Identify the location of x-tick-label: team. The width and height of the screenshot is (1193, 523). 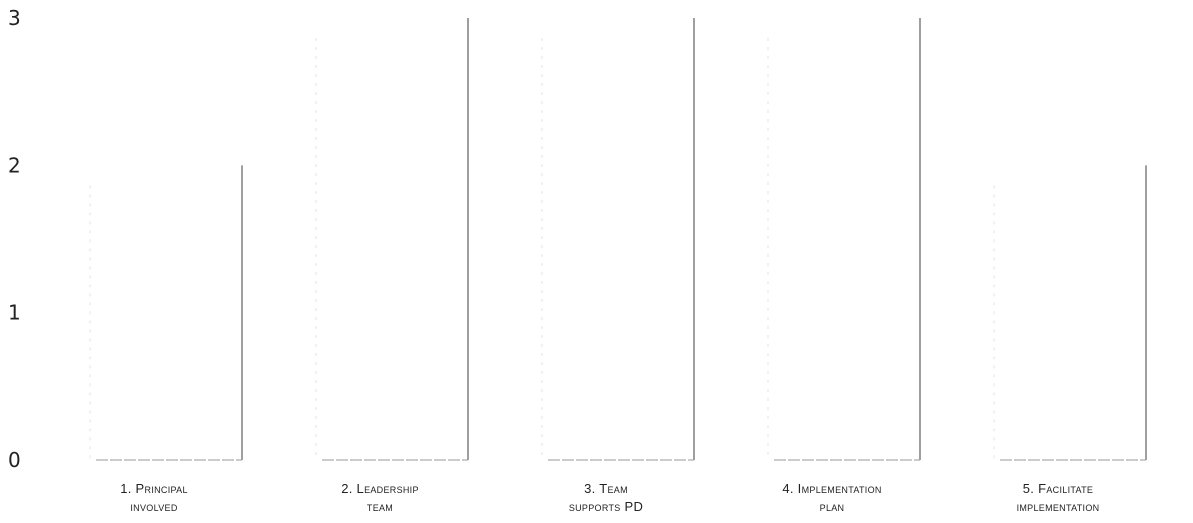
(380, 506).